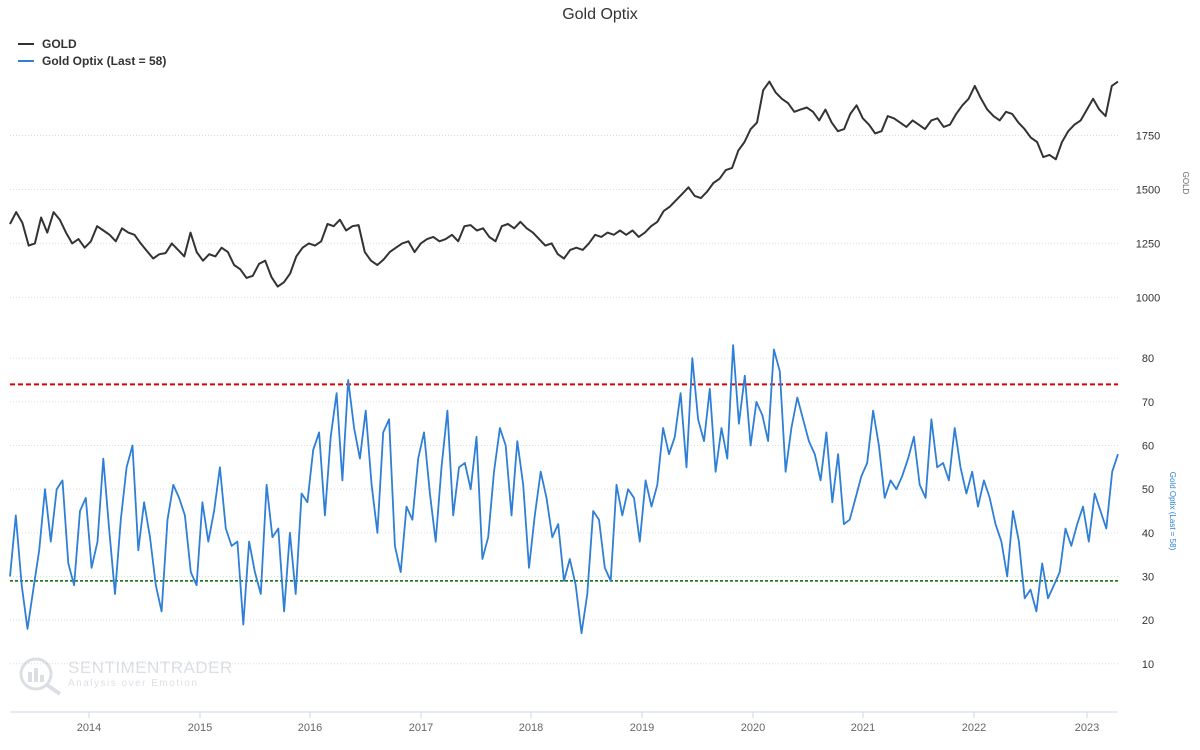  Describe the element at coordinates (1148, 534) in the screenshot. I see `y-tick-label: 40` at that location.